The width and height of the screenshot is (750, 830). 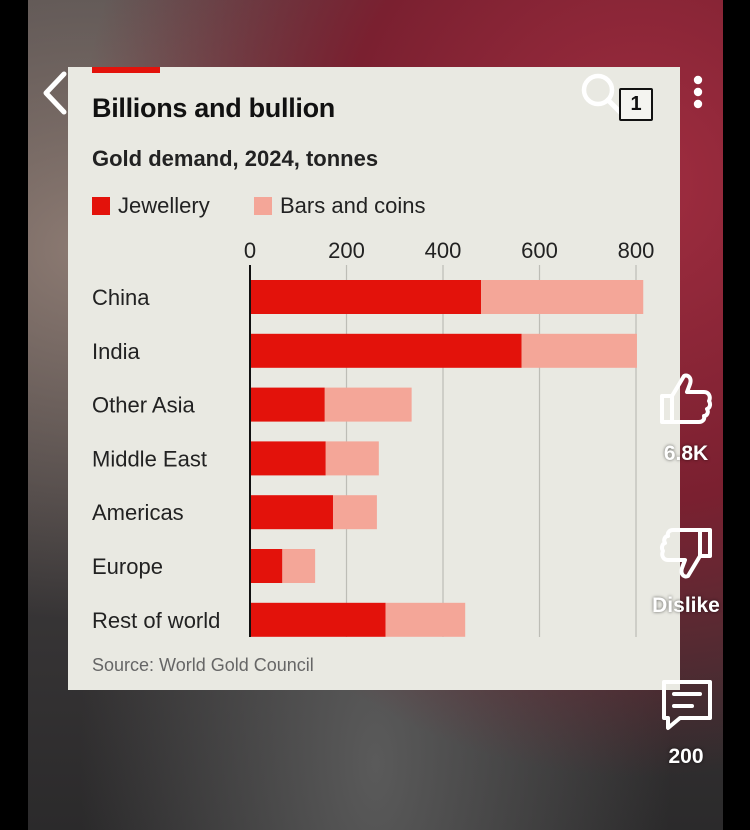 What do you see at coordinates (686, 605) in the screenshot?
I see `dislike-label: Dislike` at bounding box center [686, 605].